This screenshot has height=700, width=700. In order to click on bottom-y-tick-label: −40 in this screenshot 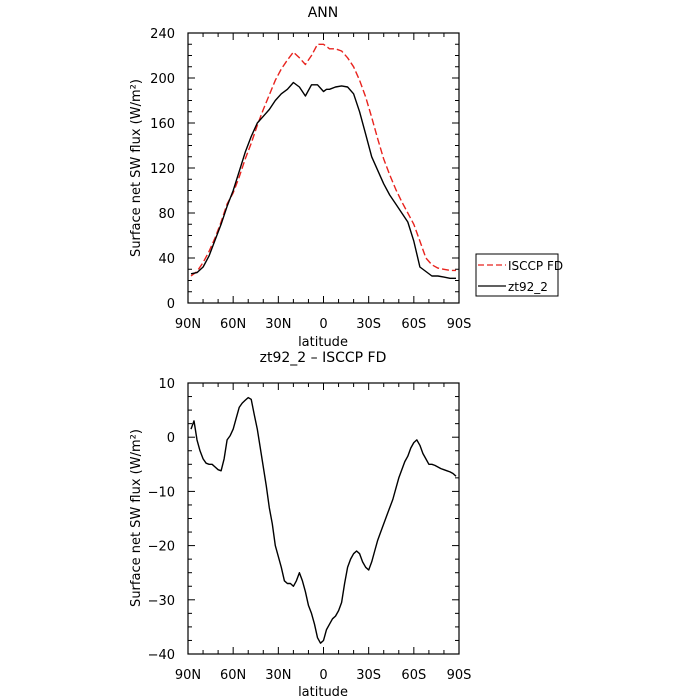, I will do `click(161, 655)`.